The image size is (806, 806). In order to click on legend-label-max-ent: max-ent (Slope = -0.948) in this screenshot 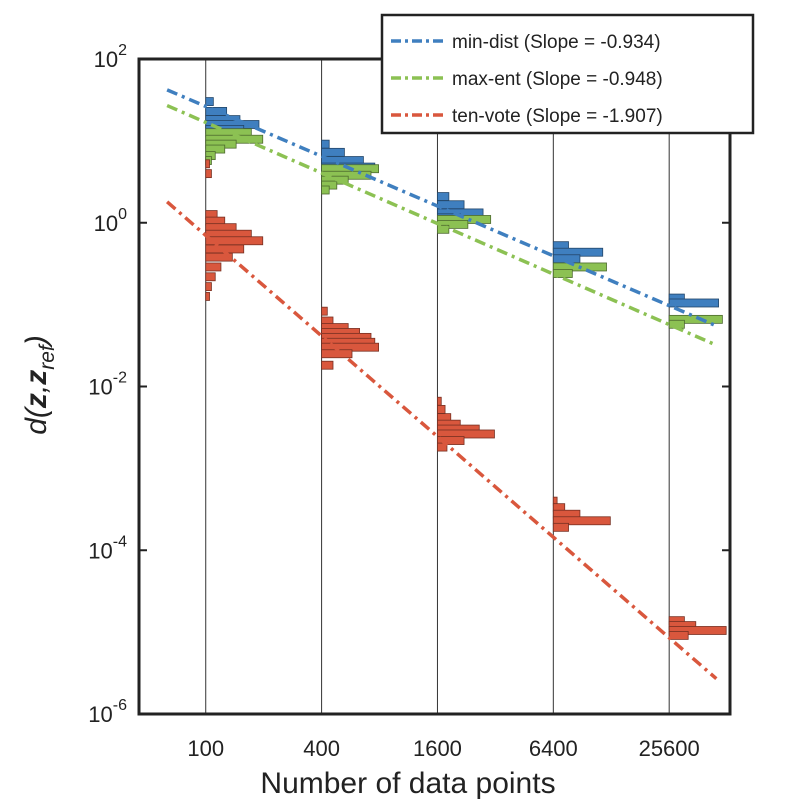, I will do `click(557, 79)`.